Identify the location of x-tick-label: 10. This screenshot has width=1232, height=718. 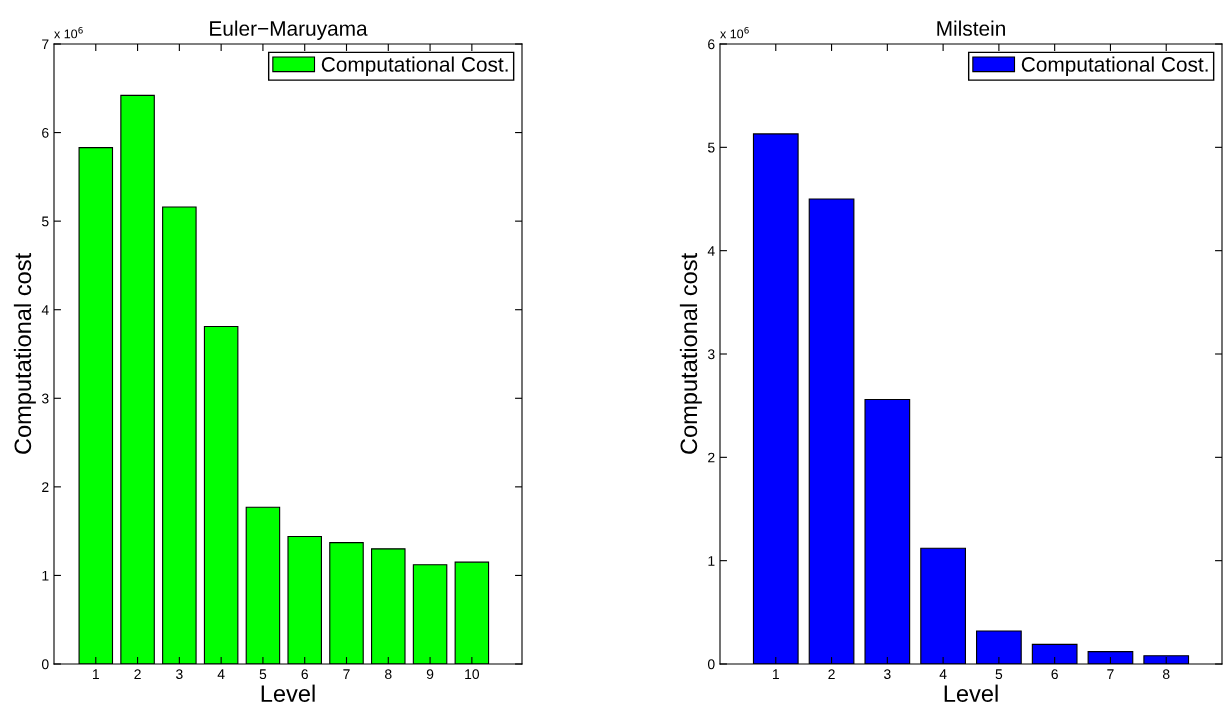
(472, 674).